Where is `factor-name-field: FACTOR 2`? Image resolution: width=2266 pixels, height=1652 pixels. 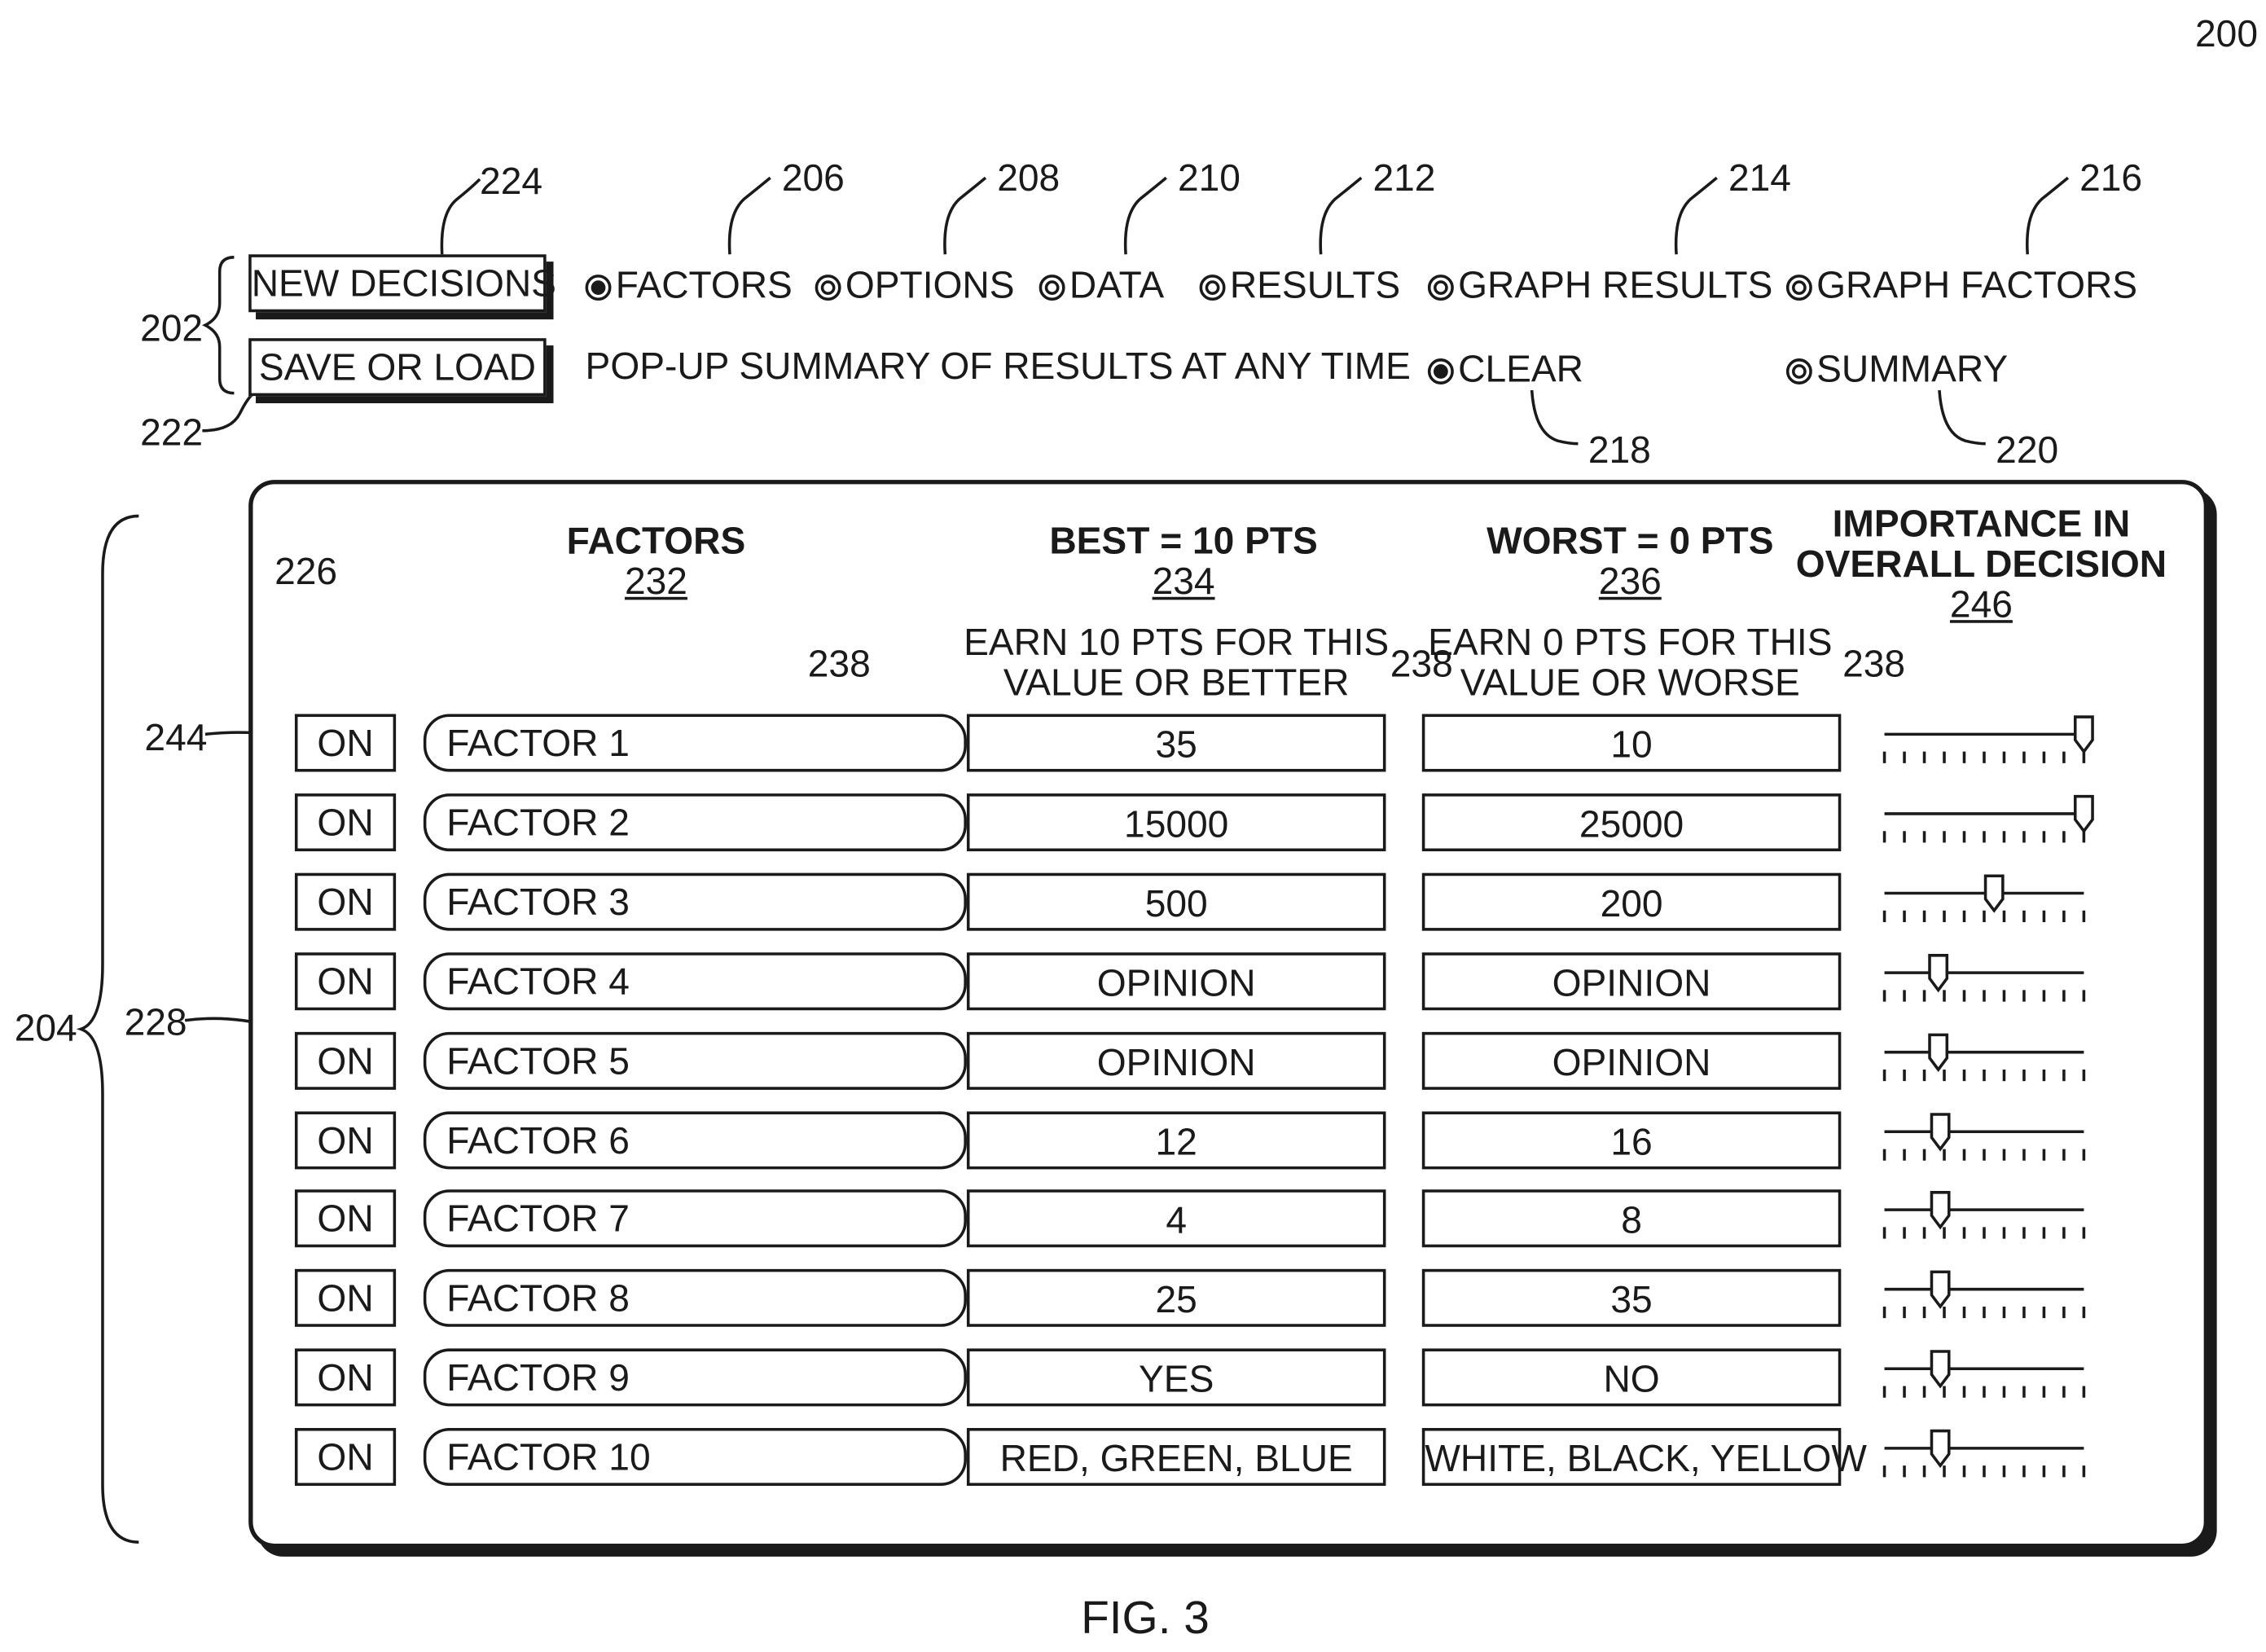 factor-name-field: FACTOR 2 is located at coordinates (695, 822).